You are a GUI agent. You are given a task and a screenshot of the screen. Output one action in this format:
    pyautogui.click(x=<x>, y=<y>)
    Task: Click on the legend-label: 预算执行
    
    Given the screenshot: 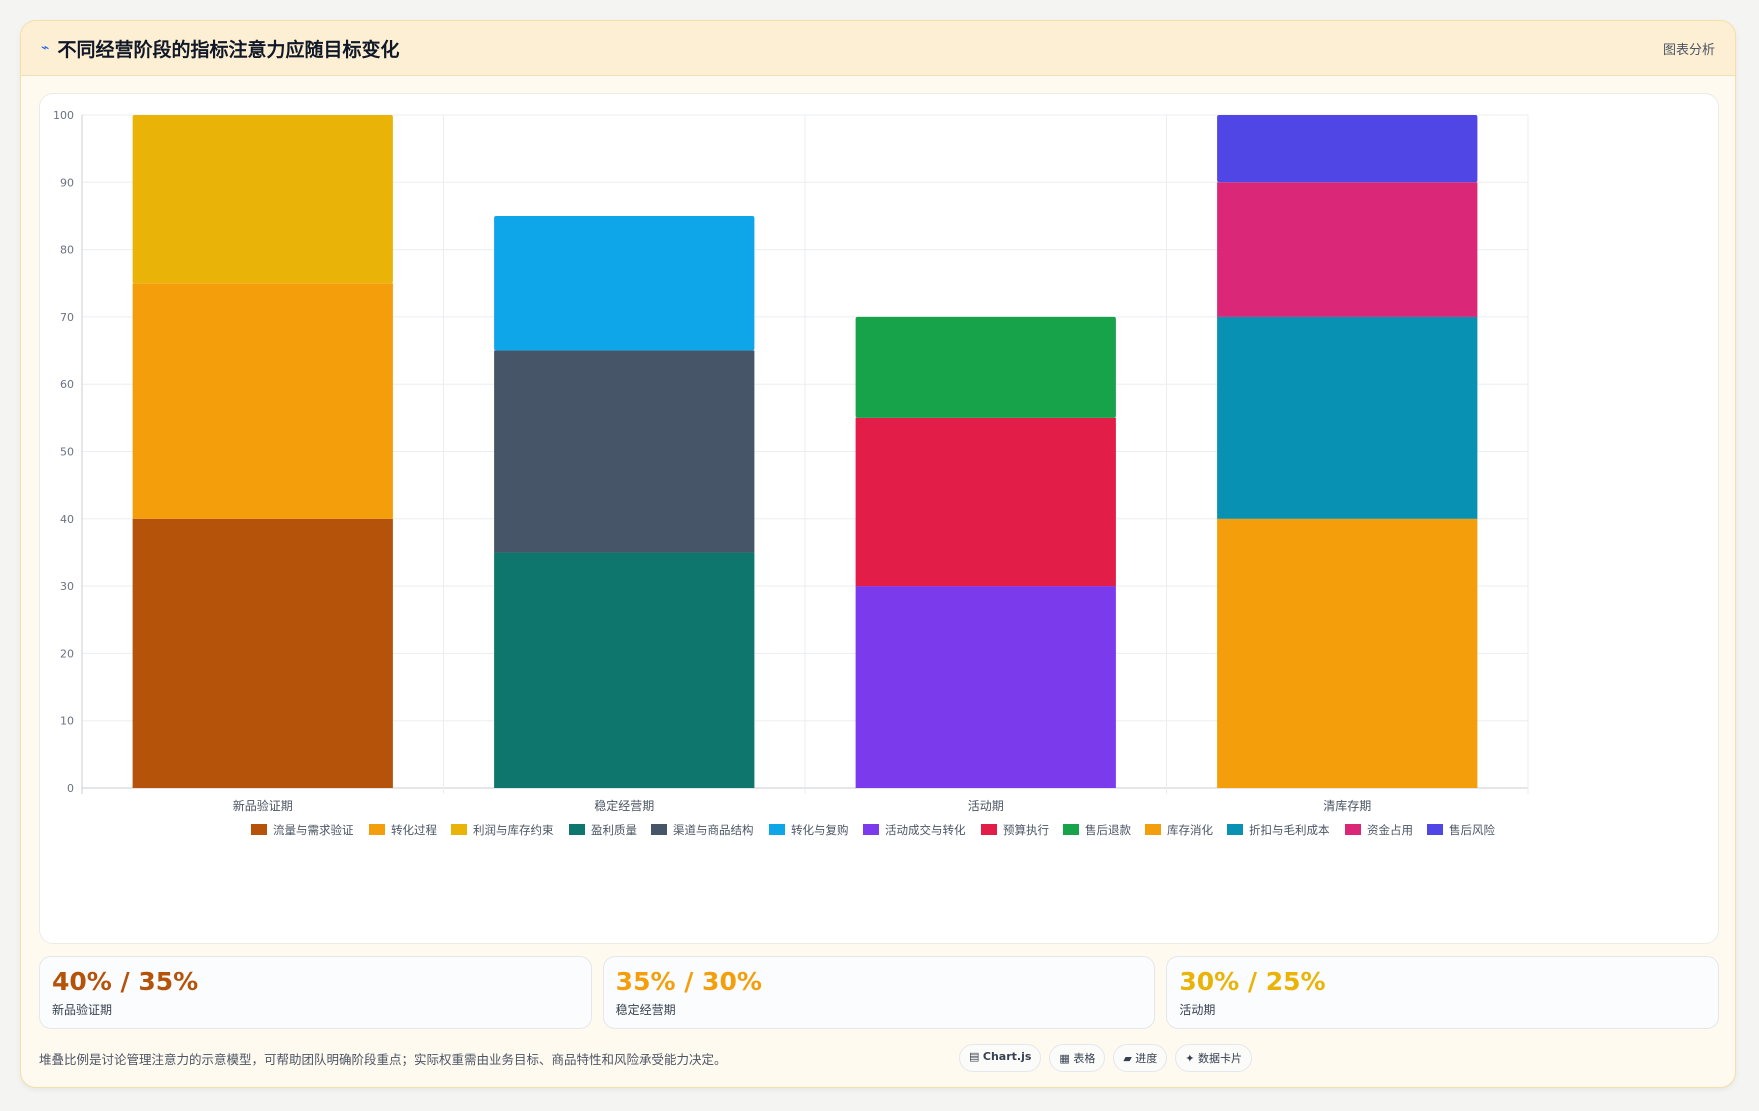 What is the action you would take?
    pyautogui.click(x=1026, y=830)
    